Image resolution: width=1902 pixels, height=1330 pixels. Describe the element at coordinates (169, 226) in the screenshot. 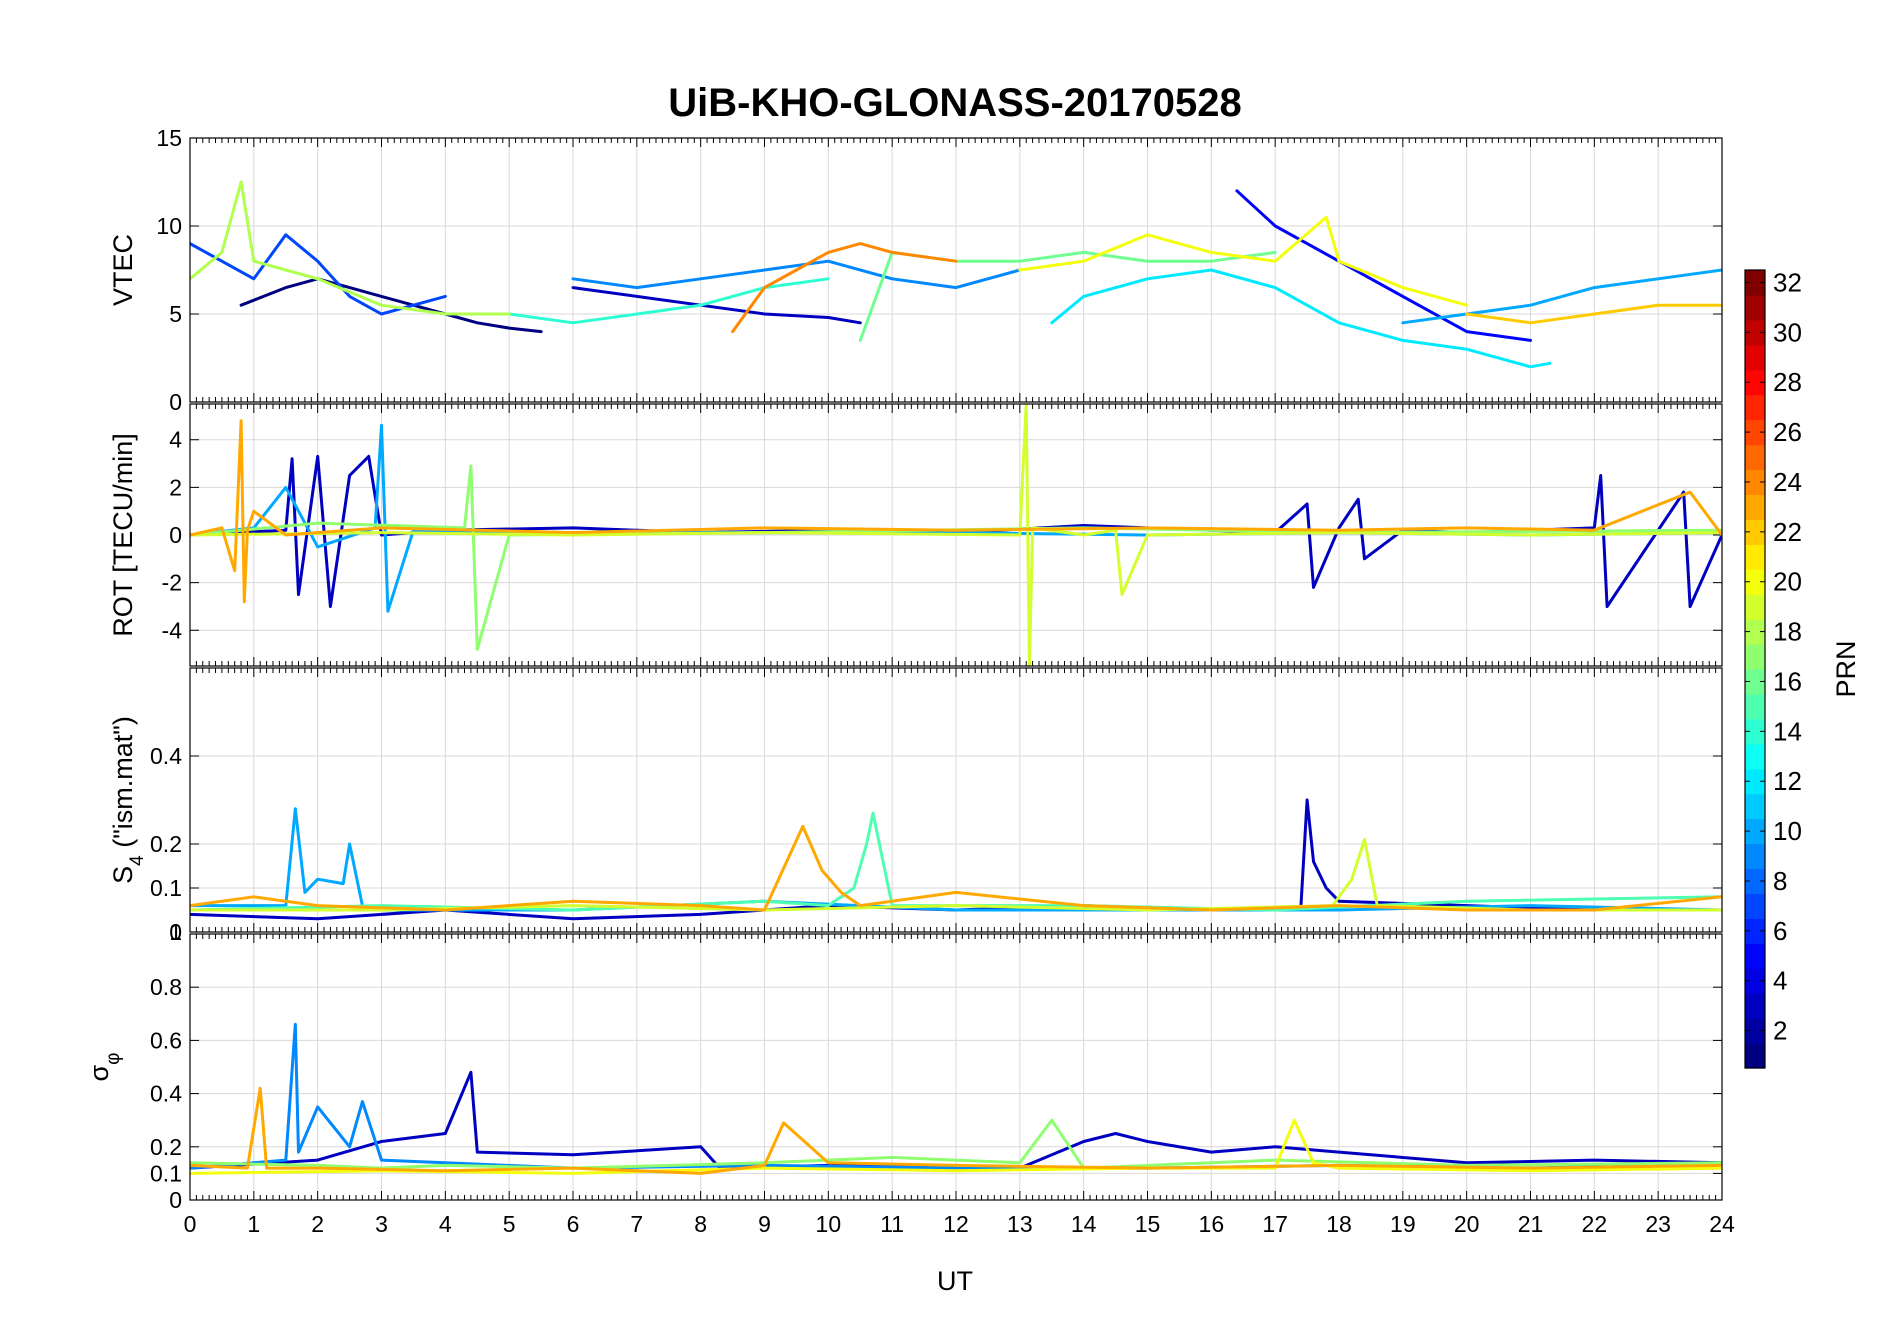

I see `y-tick-label: 10` at that location.